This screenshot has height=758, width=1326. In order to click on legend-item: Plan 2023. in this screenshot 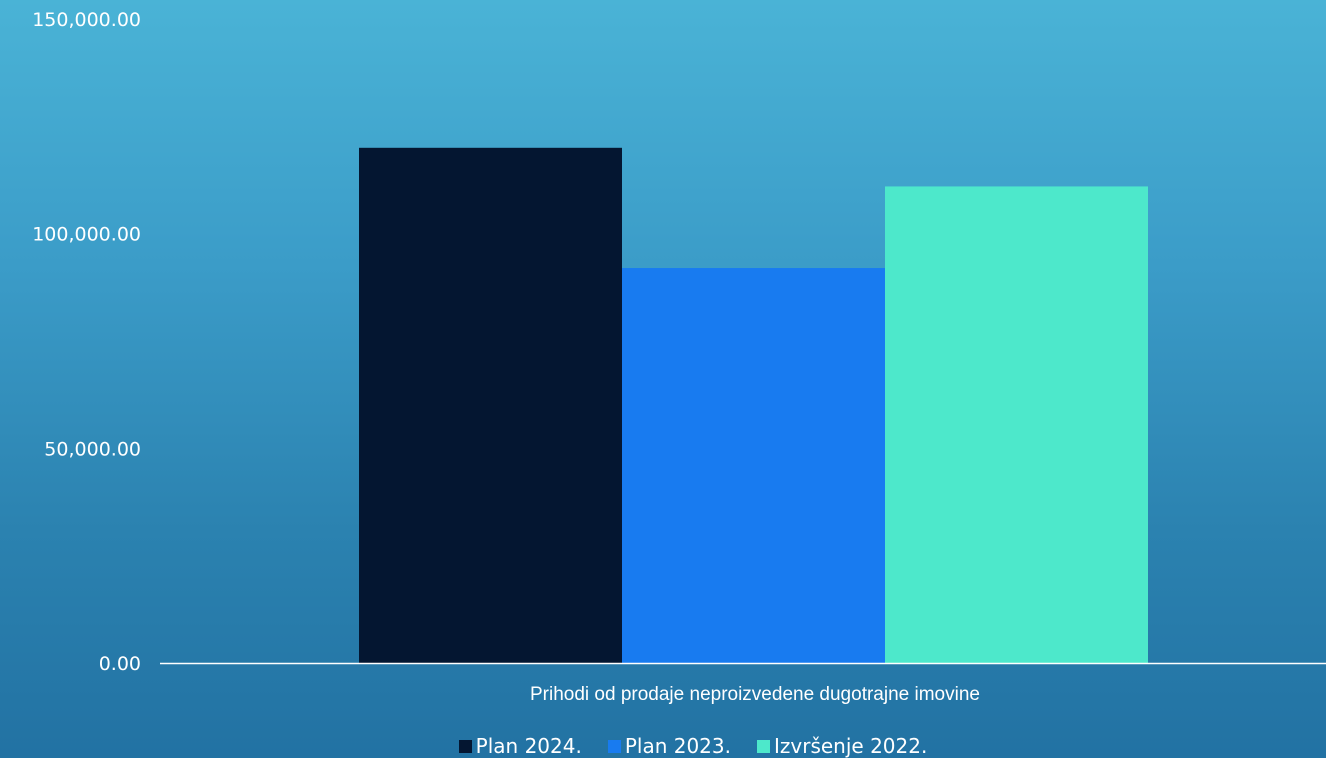, I will do `click(669, 746)`.